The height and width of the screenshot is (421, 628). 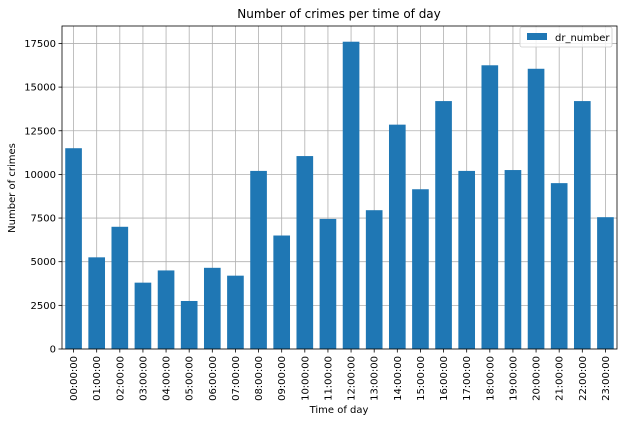 What do you see at coordinates (167, 378) in the screenshot?
I see `x-tick-label: 04:00:00` at bounding box center [167, 378].